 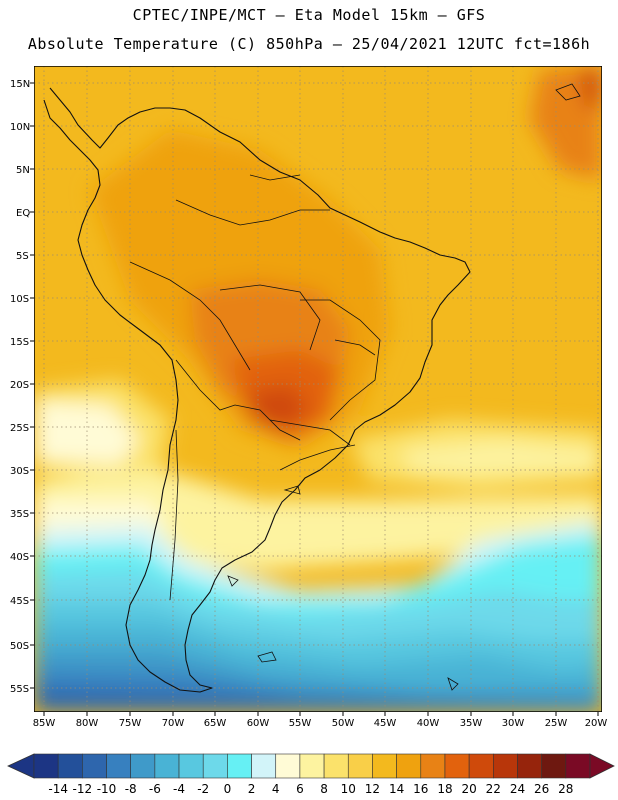 What do you see at coordinates (300, 723) in the screenshot?
I see `lon-label: 55W` at bounding box center [300, 723].